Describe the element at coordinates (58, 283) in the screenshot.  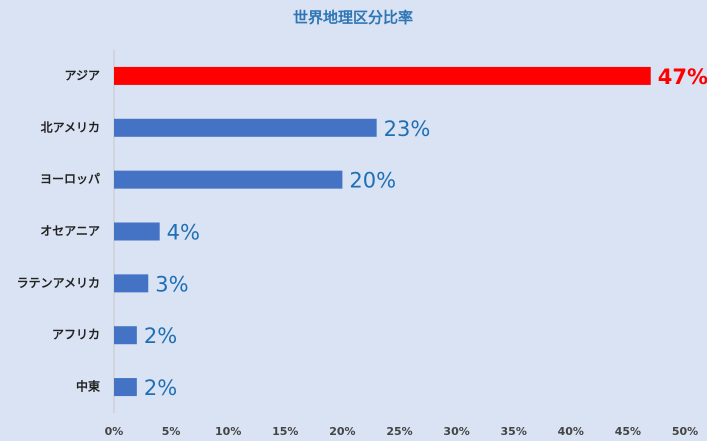
I see `y-tick-label: ラテンアメリカ` at that location.